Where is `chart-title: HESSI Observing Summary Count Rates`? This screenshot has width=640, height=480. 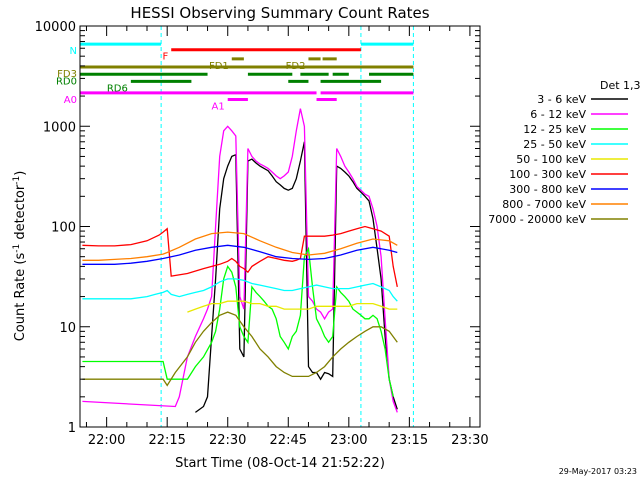
chart-title: HESSI Observing Summary Count Rates is located at coordinates (279, 13).